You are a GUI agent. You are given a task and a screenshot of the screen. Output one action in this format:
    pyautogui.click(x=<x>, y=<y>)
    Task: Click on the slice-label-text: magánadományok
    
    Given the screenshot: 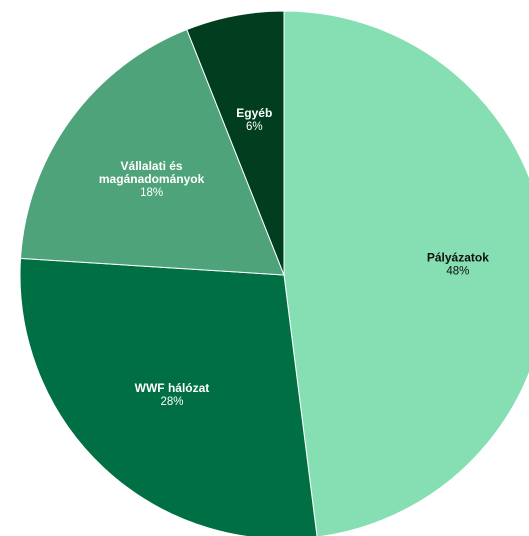 What is the action you would take?
    pyautogui.click(x=152, y=179)
    